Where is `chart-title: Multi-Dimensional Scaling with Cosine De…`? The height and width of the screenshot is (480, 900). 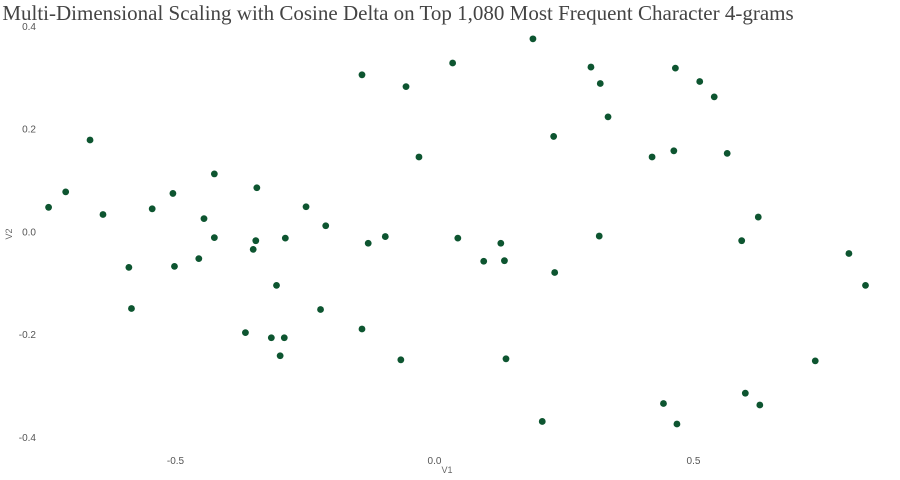
chart-title: Multi-Dimensional Scaling with Cosine De… is located at coordinates (397, 13).